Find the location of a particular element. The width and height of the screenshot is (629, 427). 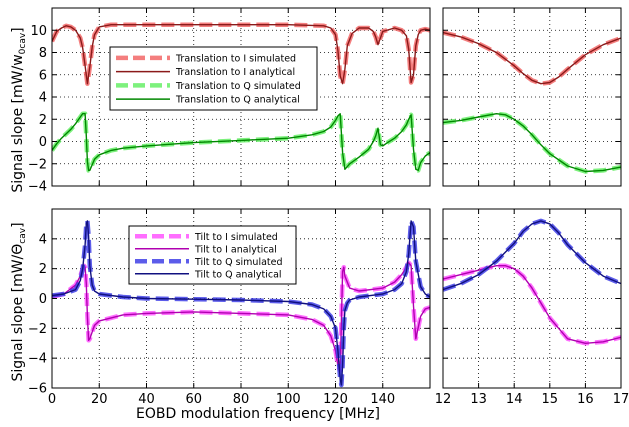

y-tick-label: 10 is located at coordinates (38, 31).